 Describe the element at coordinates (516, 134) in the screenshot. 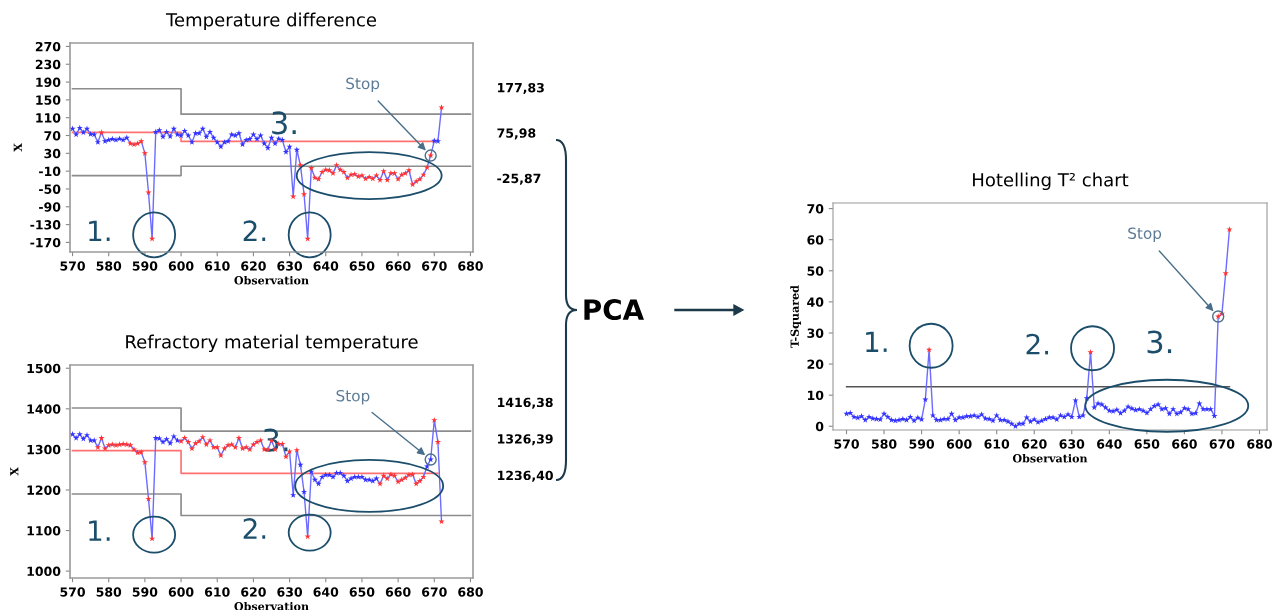

I see `y2-tick-label: 75,98` at that location.